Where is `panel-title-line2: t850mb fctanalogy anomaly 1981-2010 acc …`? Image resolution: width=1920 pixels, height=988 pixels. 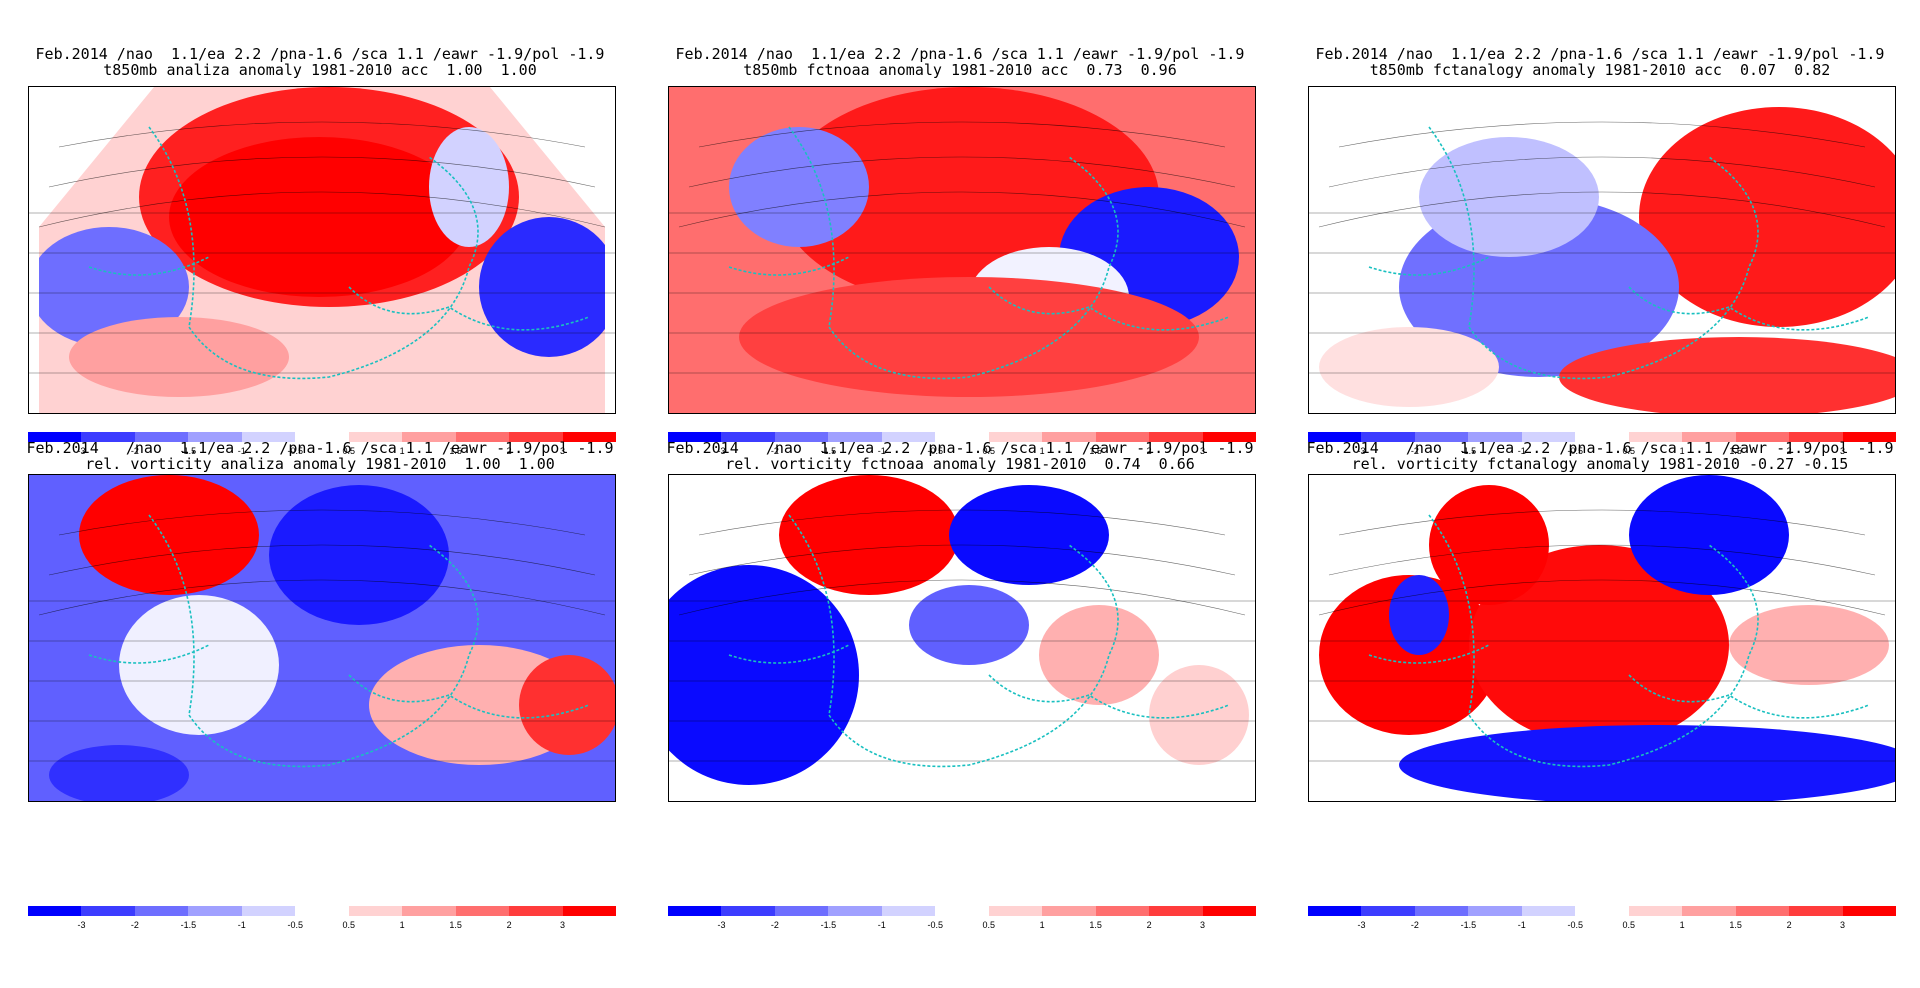 panel-title-line2: t850mb fctanalogy anomaly 1981-2010 acc … is located at coordinates (1600, 70).